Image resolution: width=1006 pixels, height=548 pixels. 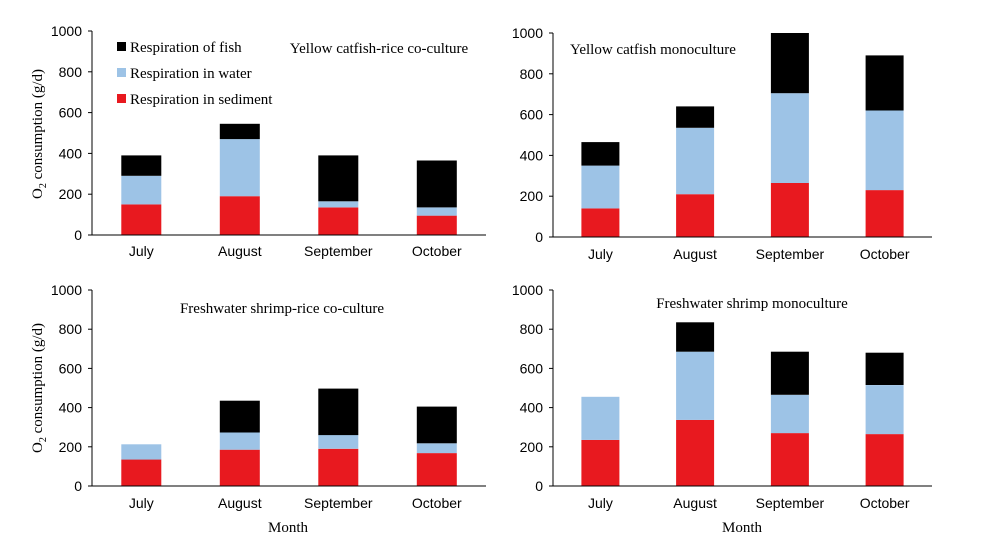 I want to click on panel-title: Freshwater shrimp monoculture, so click(x=752, y=304).